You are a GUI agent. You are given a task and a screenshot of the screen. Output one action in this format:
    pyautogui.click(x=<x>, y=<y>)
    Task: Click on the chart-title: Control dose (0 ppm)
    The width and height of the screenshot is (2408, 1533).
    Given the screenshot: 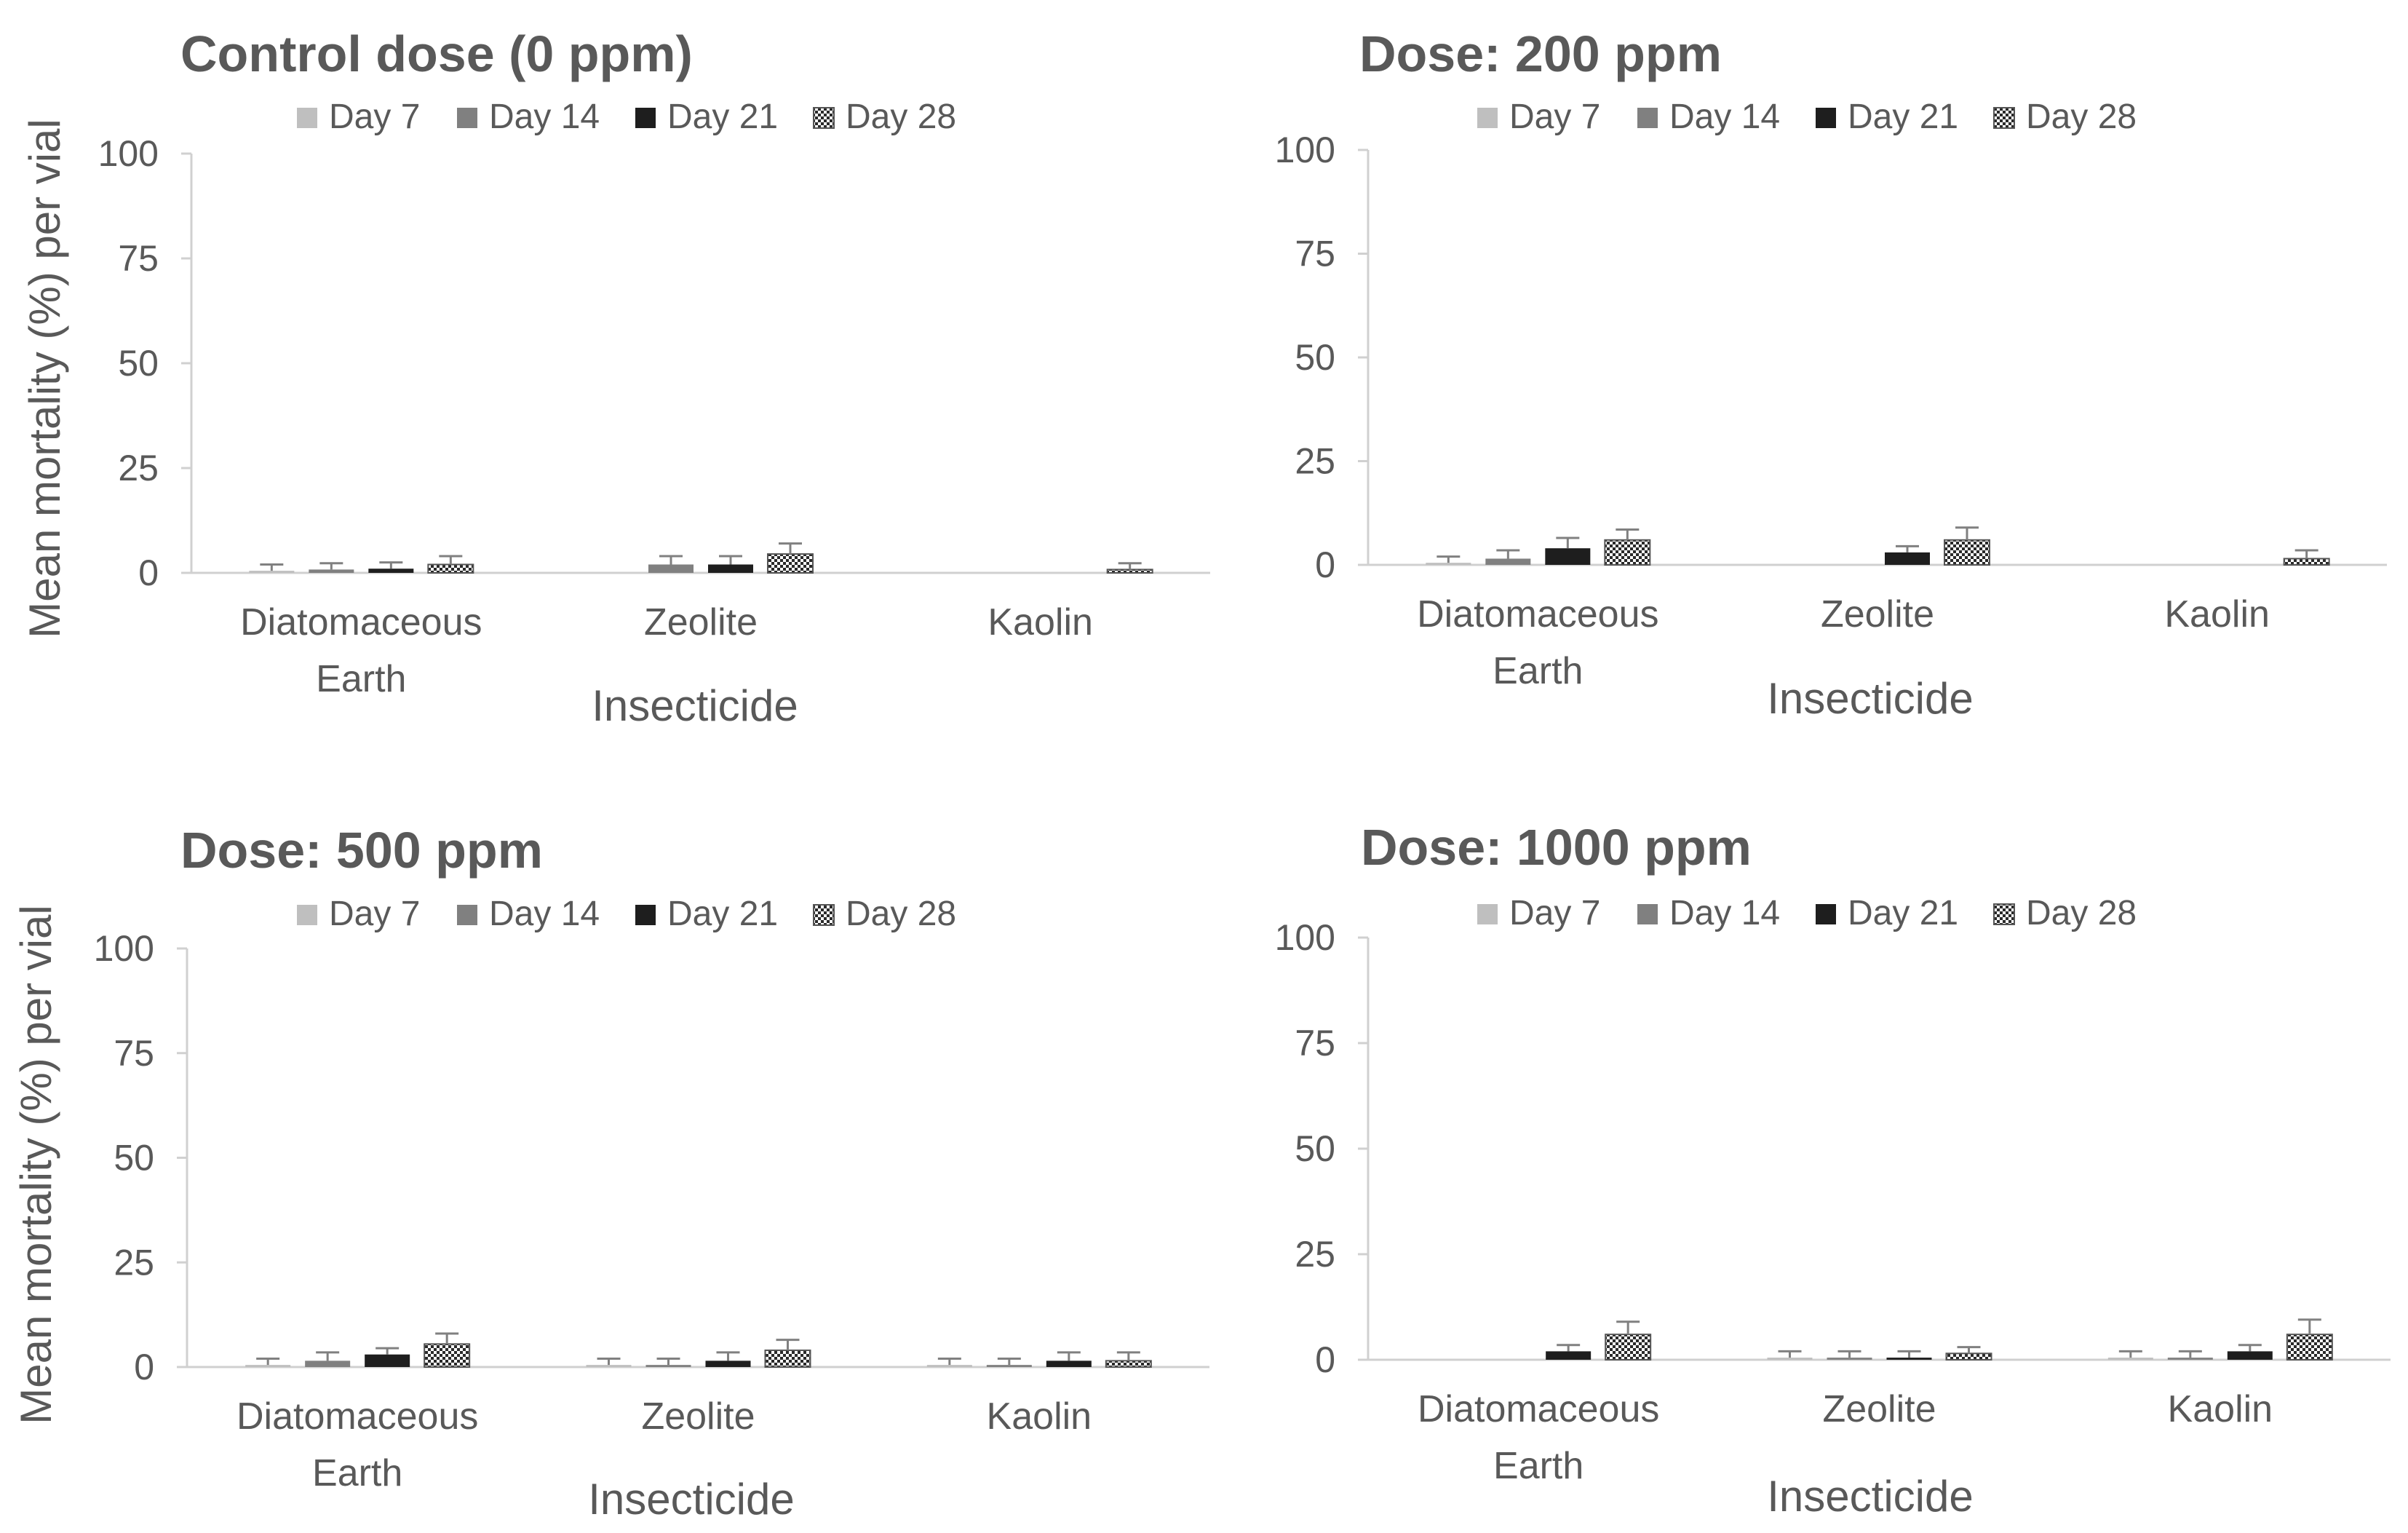 What is the action you would take?
    pyautogui.click(x=436, y=53)
    